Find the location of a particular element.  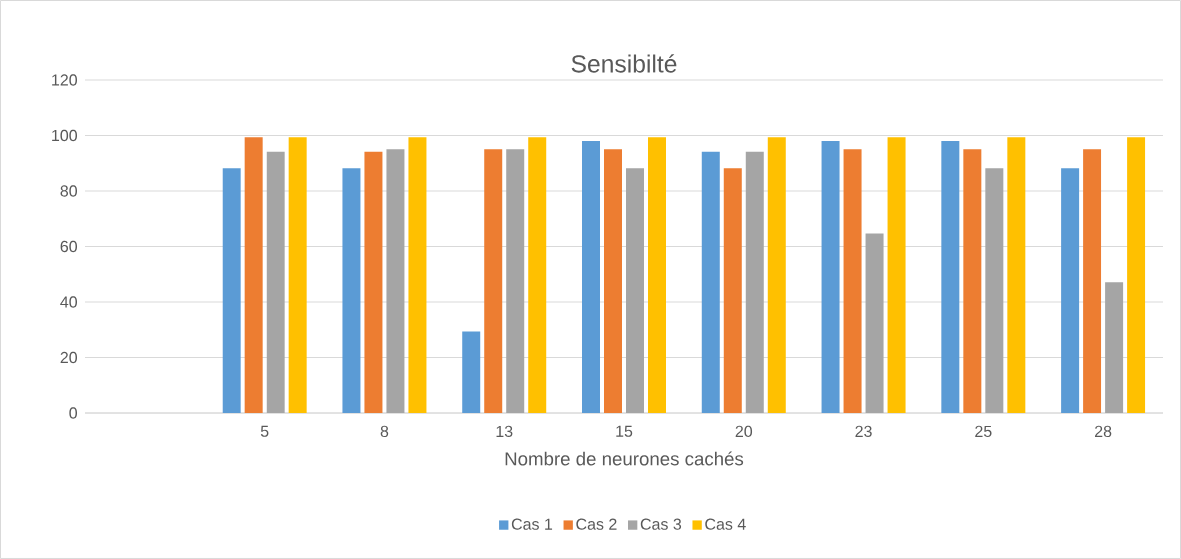

x-tick-label: 5 is located at coordinates (264, 431).